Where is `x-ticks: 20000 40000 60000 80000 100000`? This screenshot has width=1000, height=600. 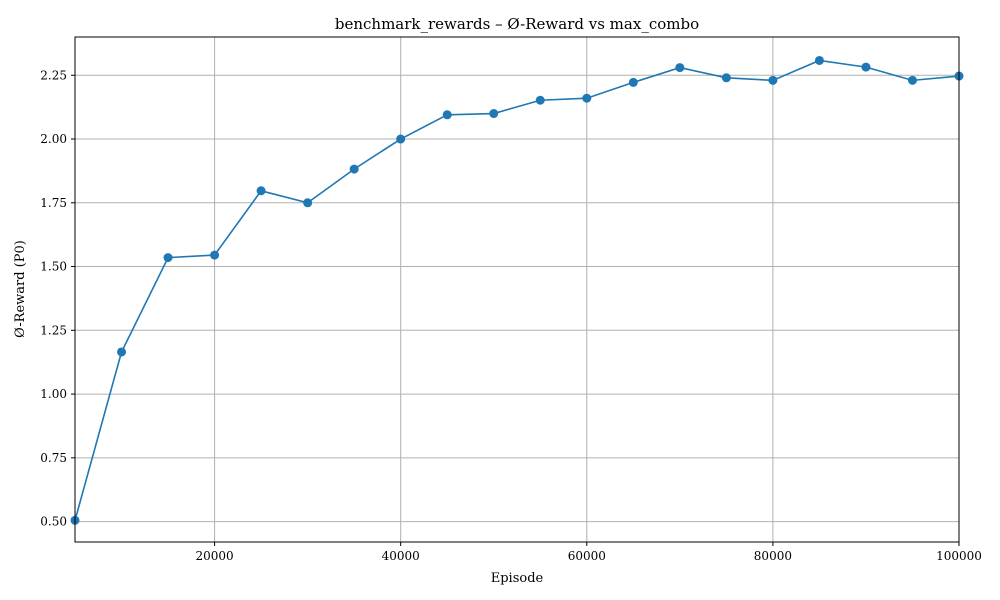 x-ticks: 20000 40000 60000 80000 100000 is located at coordinates (588, 552).